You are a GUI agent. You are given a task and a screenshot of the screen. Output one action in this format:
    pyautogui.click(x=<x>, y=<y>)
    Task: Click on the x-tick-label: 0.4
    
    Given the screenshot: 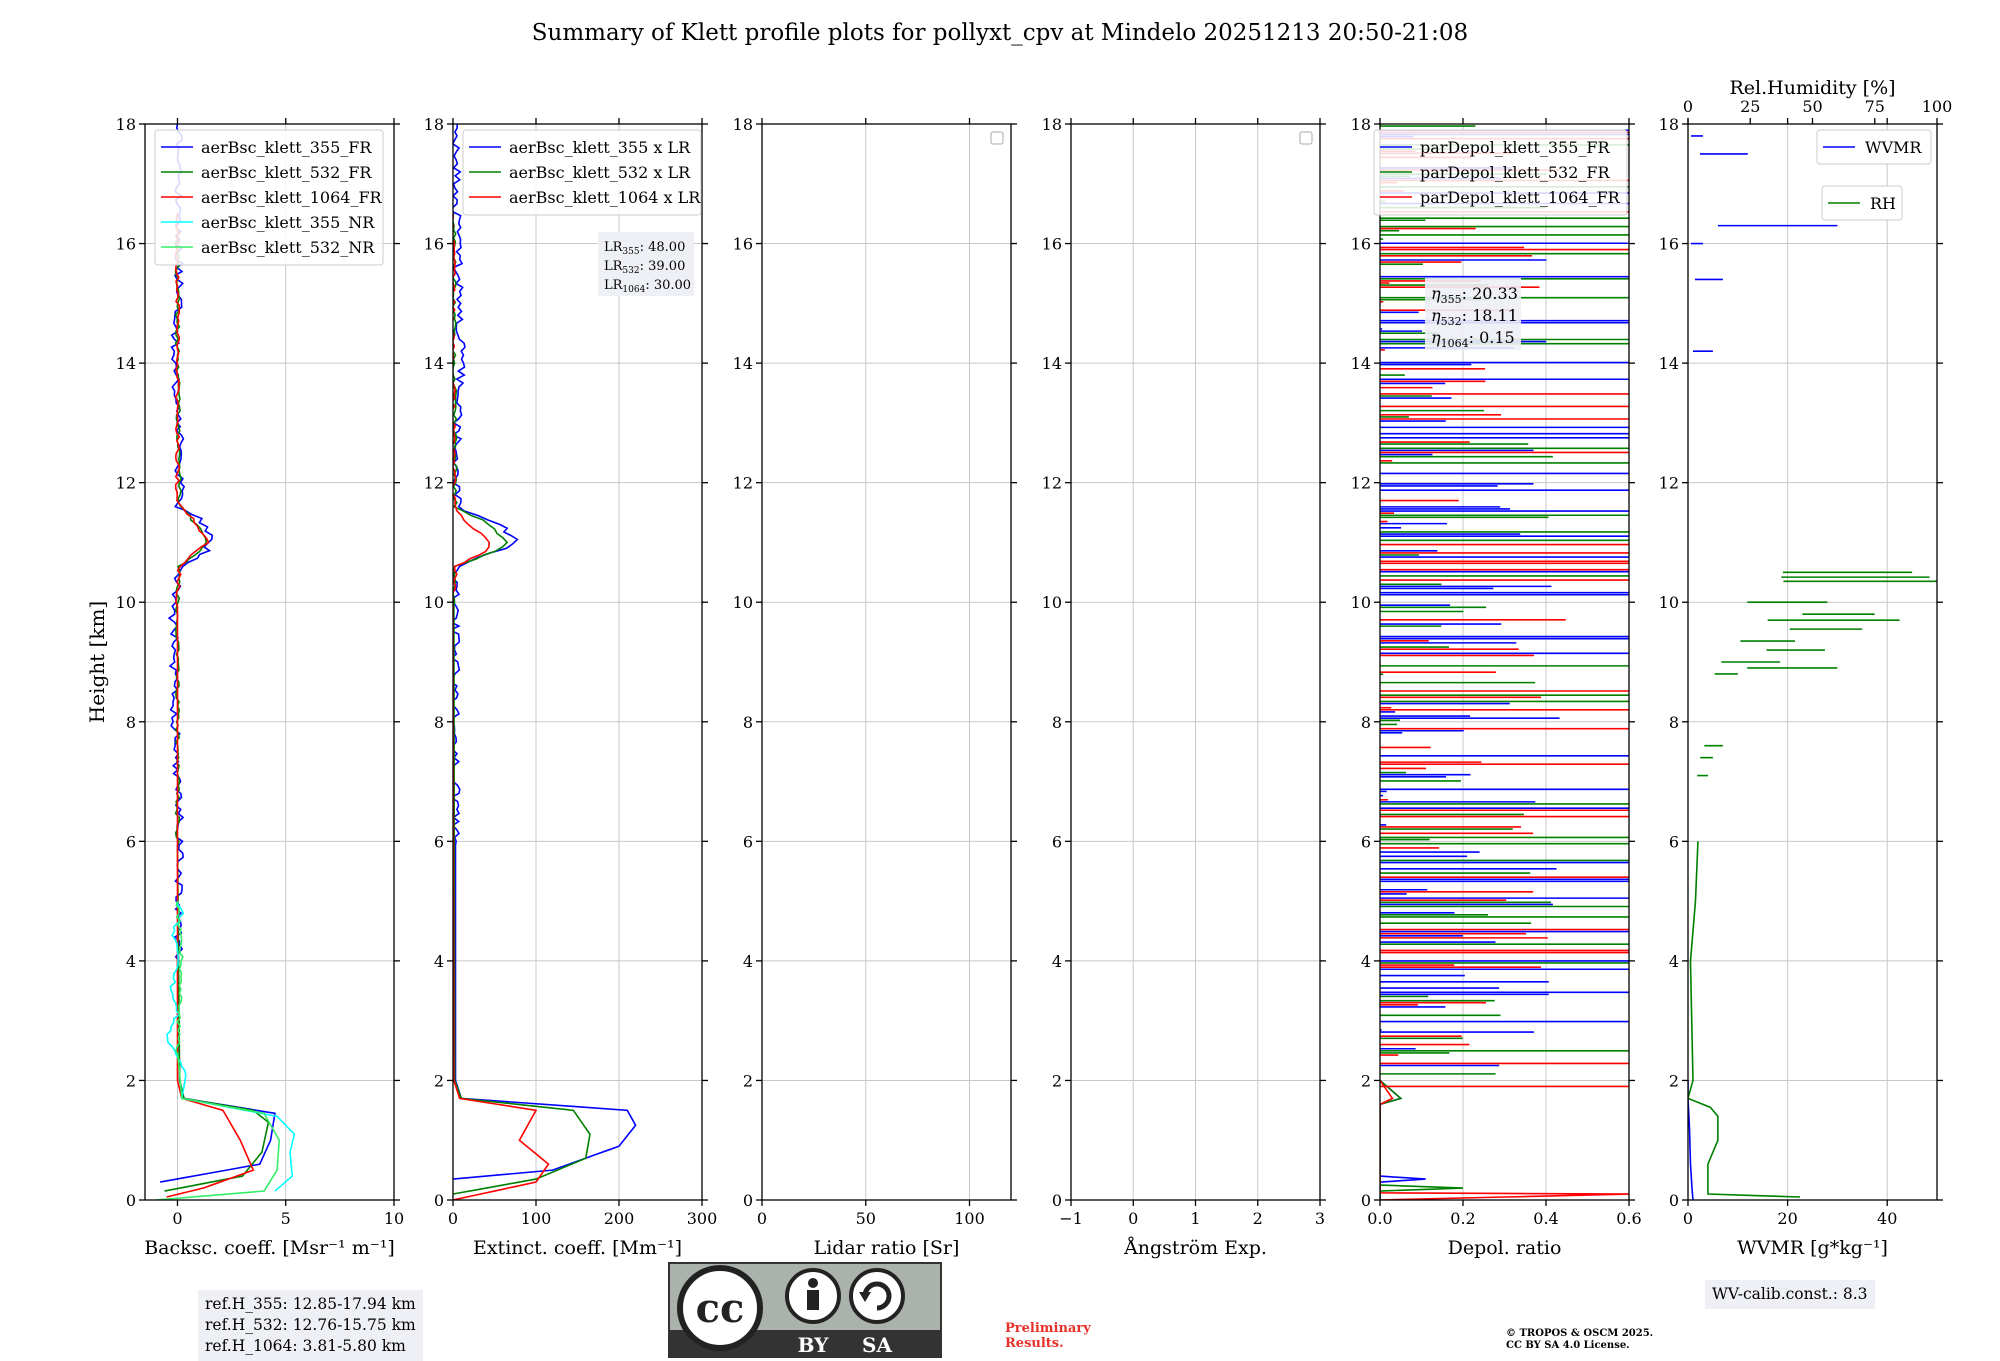 What is the action you would take?
    pyautogui.click(x=1545, y=1218)
    